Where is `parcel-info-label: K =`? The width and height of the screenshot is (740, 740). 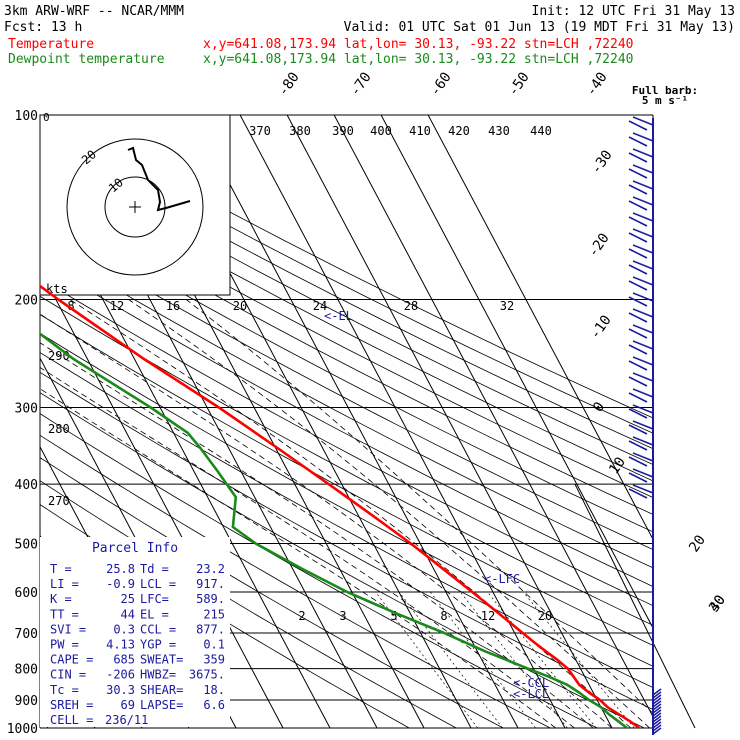 parcel-info-label: K = is located at coordinates (61, 599).